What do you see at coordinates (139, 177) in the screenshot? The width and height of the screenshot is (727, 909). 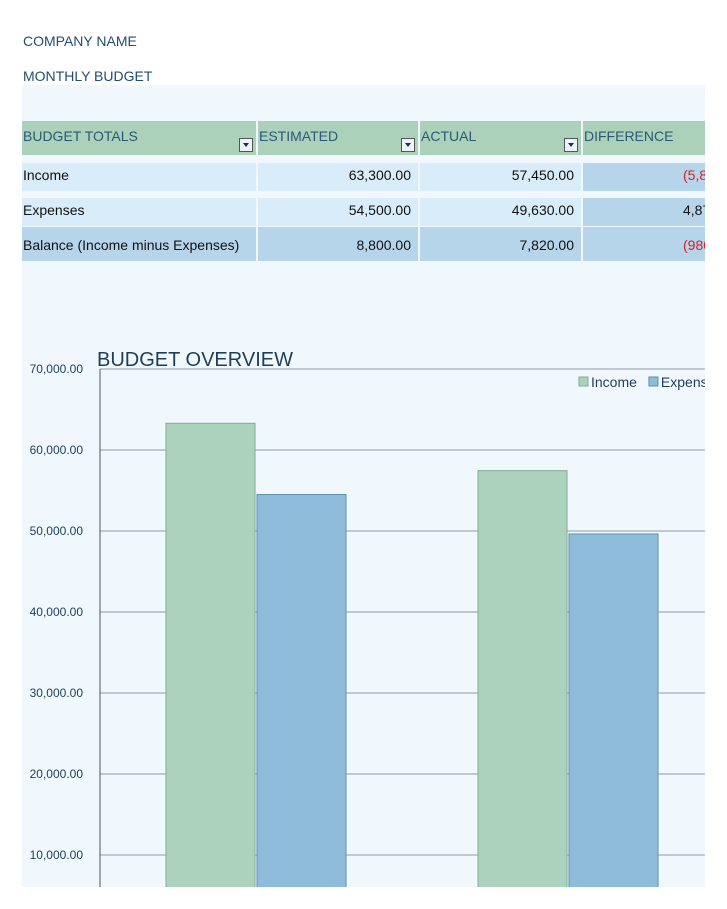 I see `table-cell: Income` at bounding box center [139, 177].